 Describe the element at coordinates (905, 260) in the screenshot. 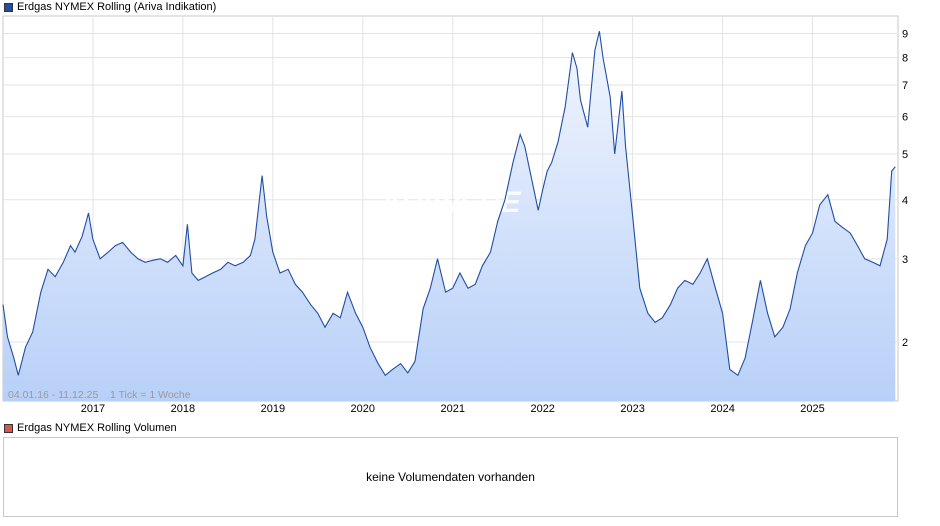

I see `y-tick-label: 3` at that location.